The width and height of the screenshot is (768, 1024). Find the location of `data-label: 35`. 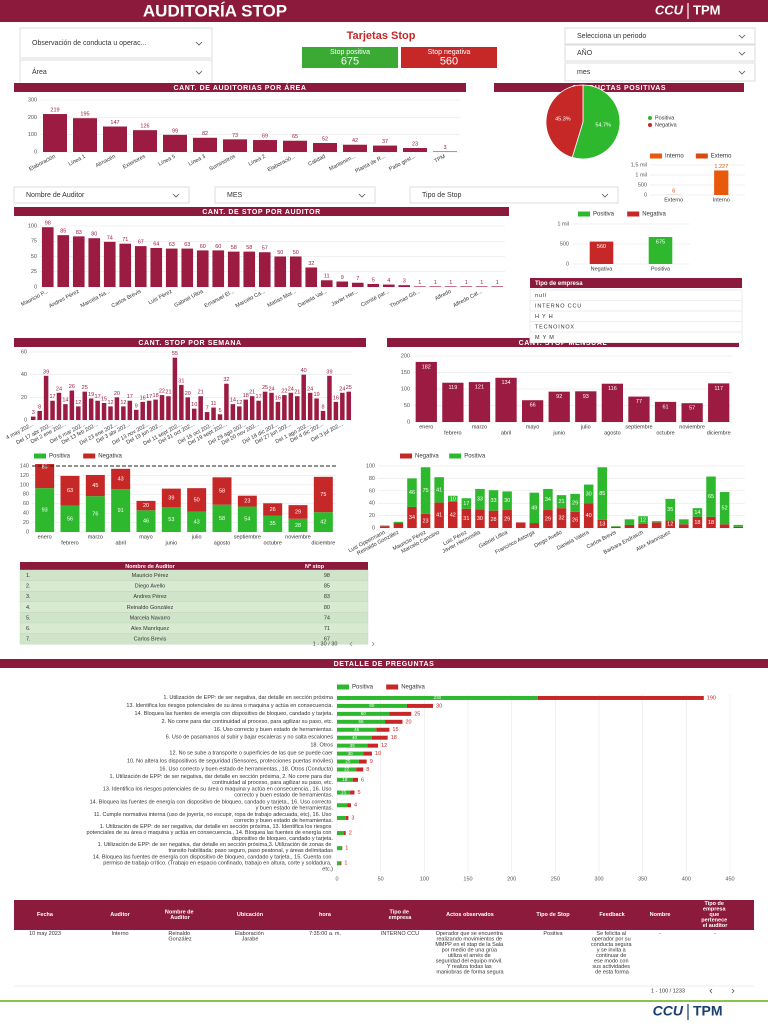

data-label: 35 is located at coordinates (670, 510).